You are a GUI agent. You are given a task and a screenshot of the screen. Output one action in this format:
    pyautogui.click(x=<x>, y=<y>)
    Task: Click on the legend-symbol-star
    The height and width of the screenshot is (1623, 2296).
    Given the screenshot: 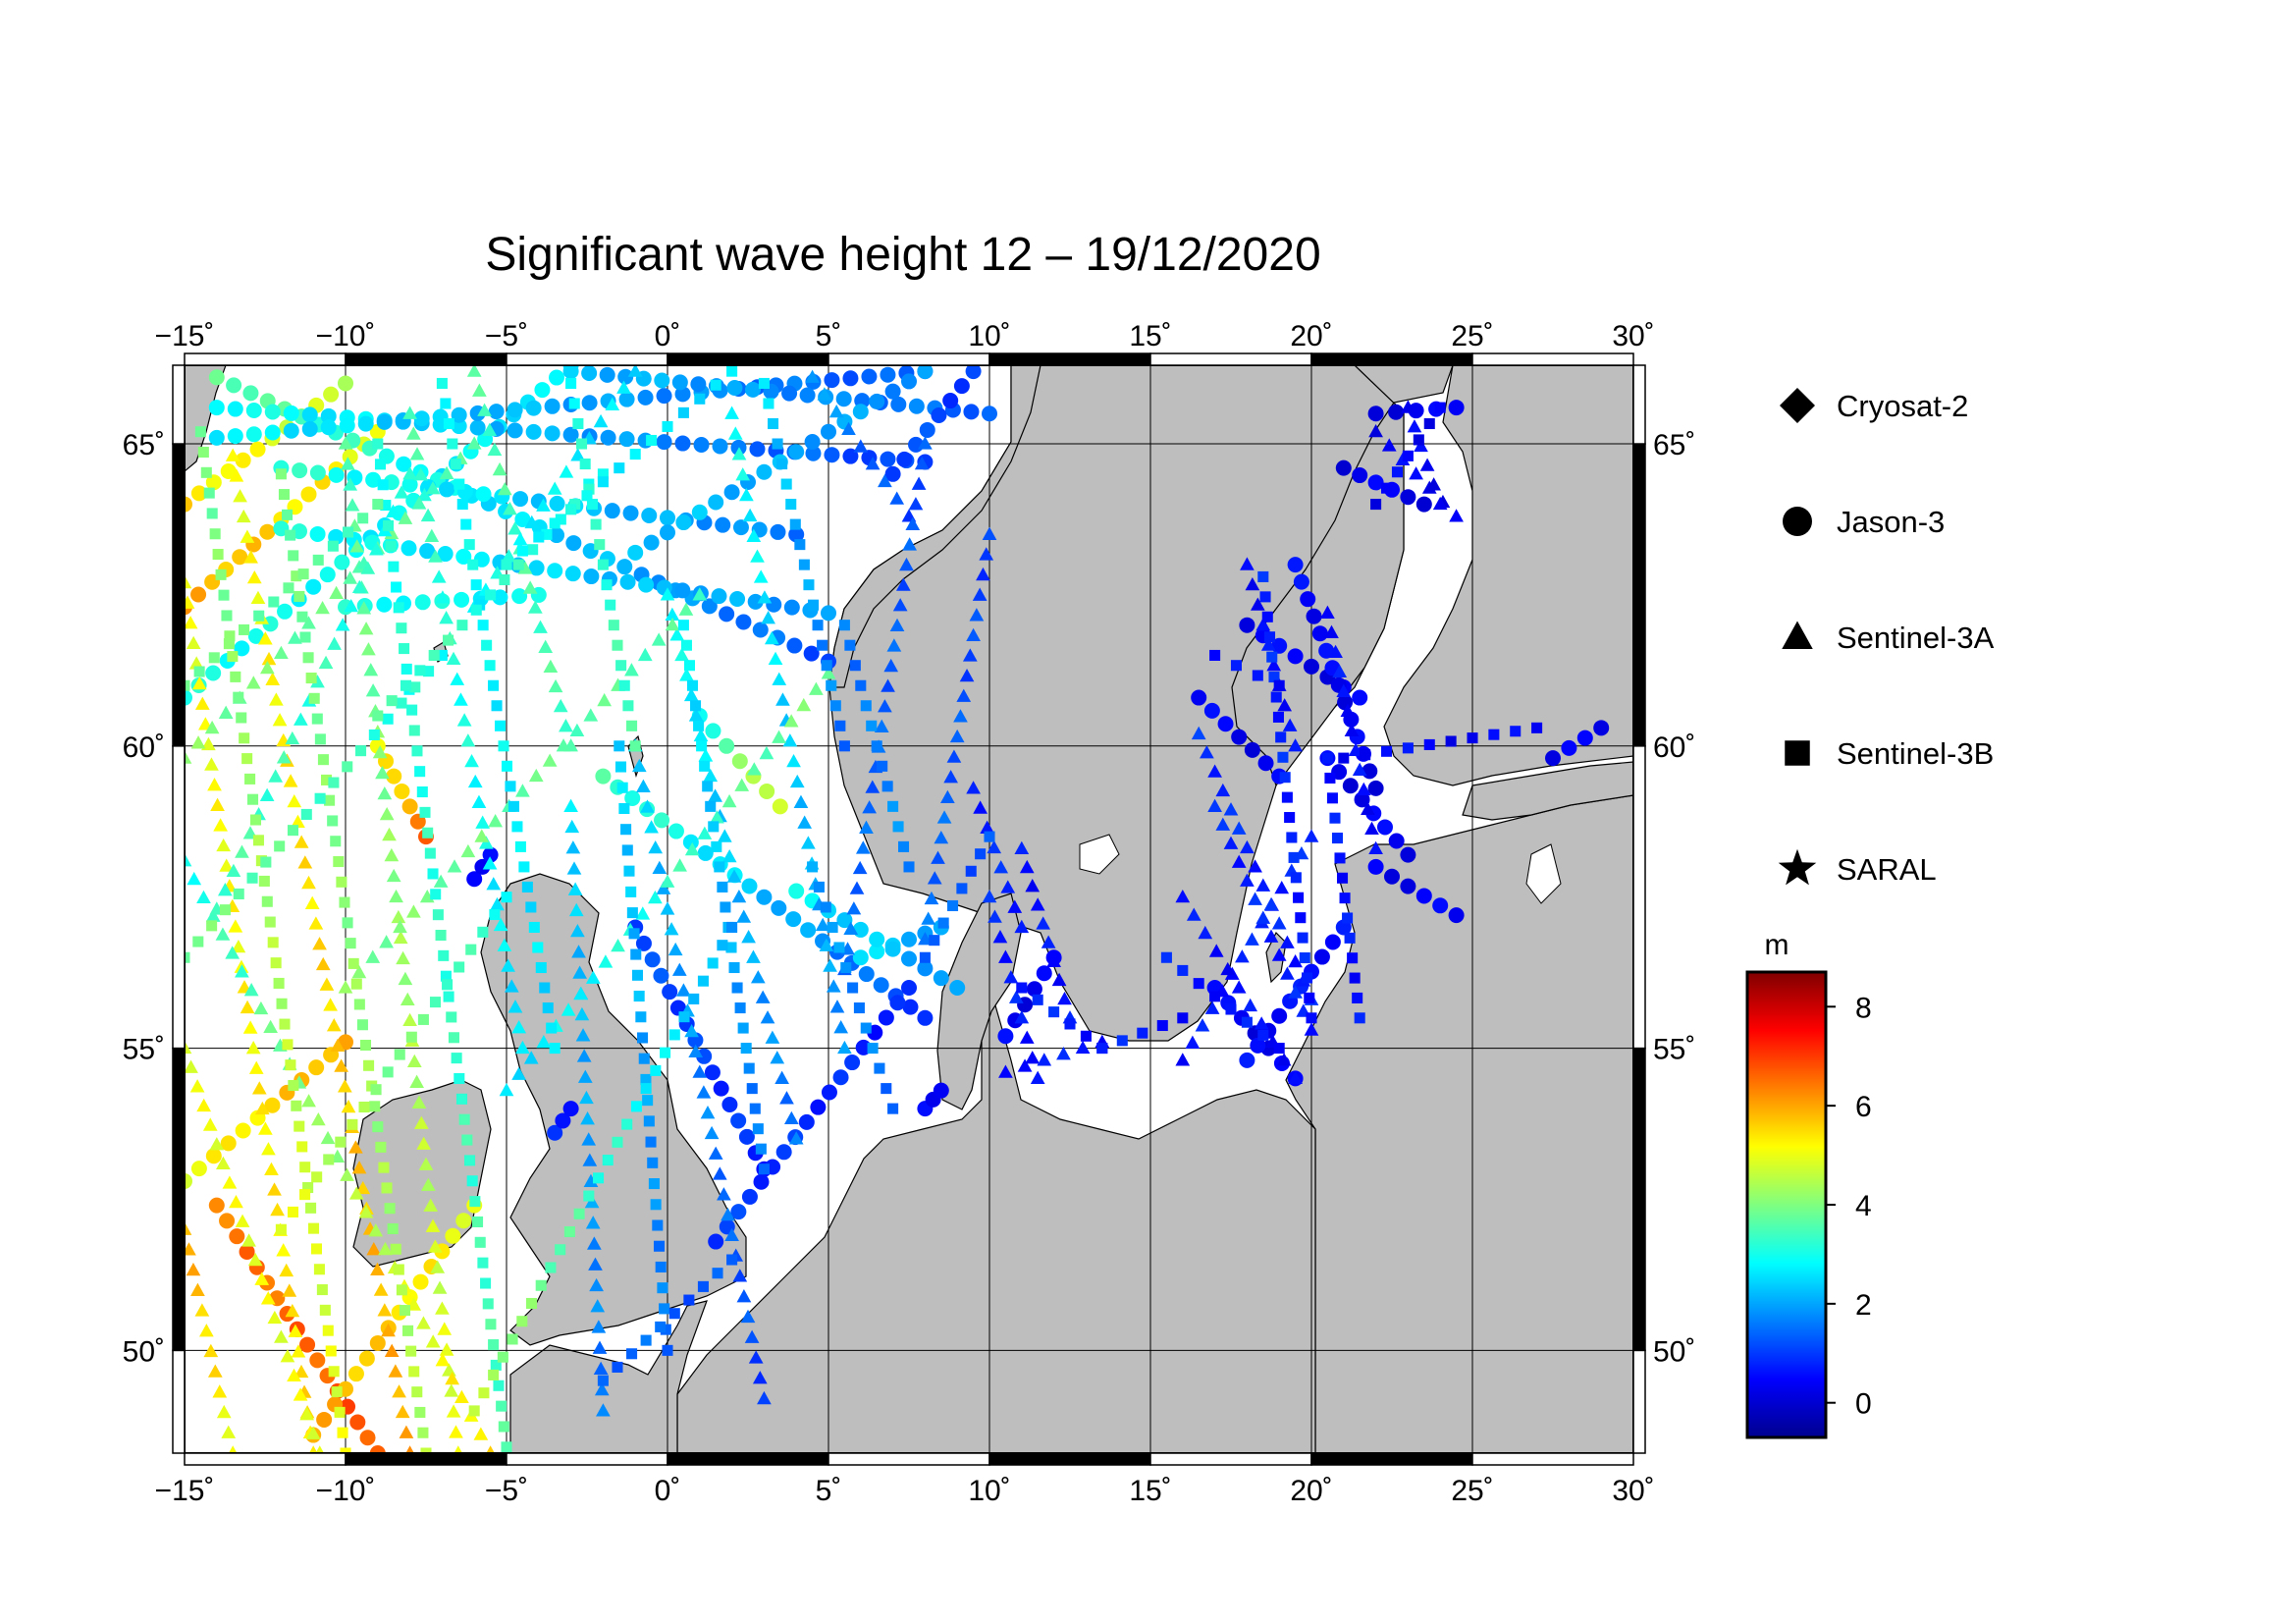 What is the action you would take?
    pyautogui.click(x=1798, y=867)
    